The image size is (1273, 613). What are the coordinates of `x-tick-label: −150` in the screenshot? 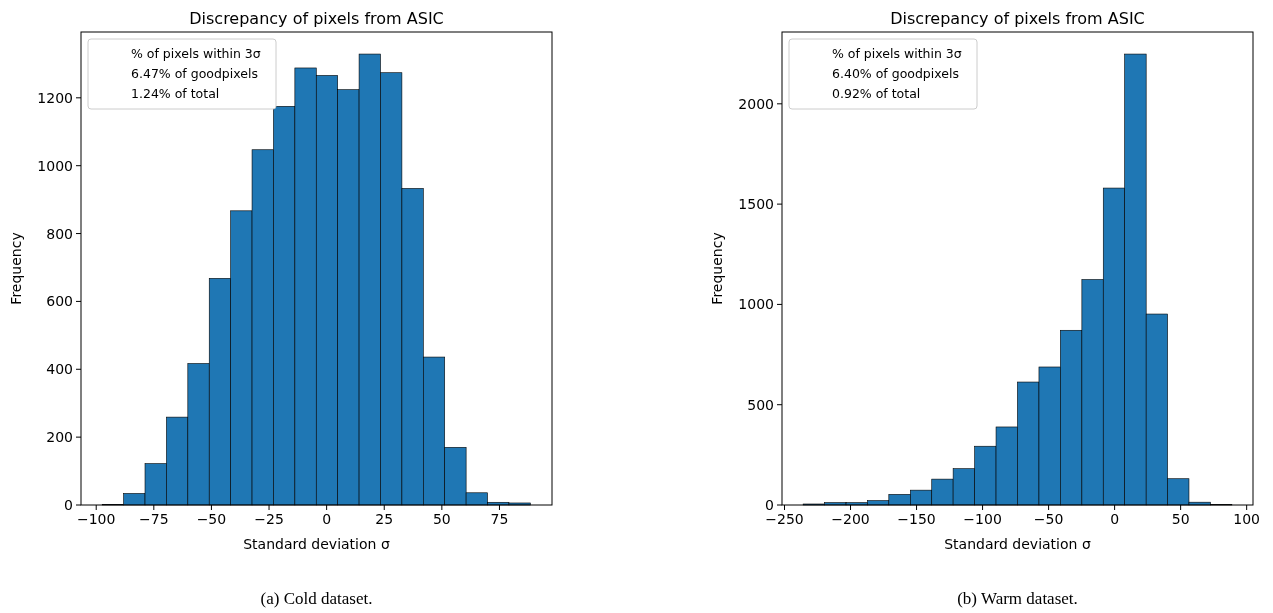 It's located at (916, 519).